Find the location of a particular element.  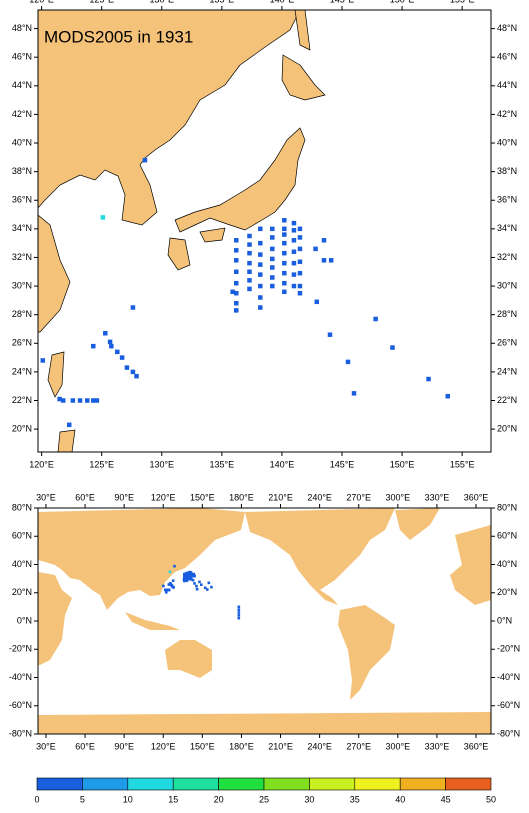

y-tick-label: -80°N is located at coordinates (20, 733).